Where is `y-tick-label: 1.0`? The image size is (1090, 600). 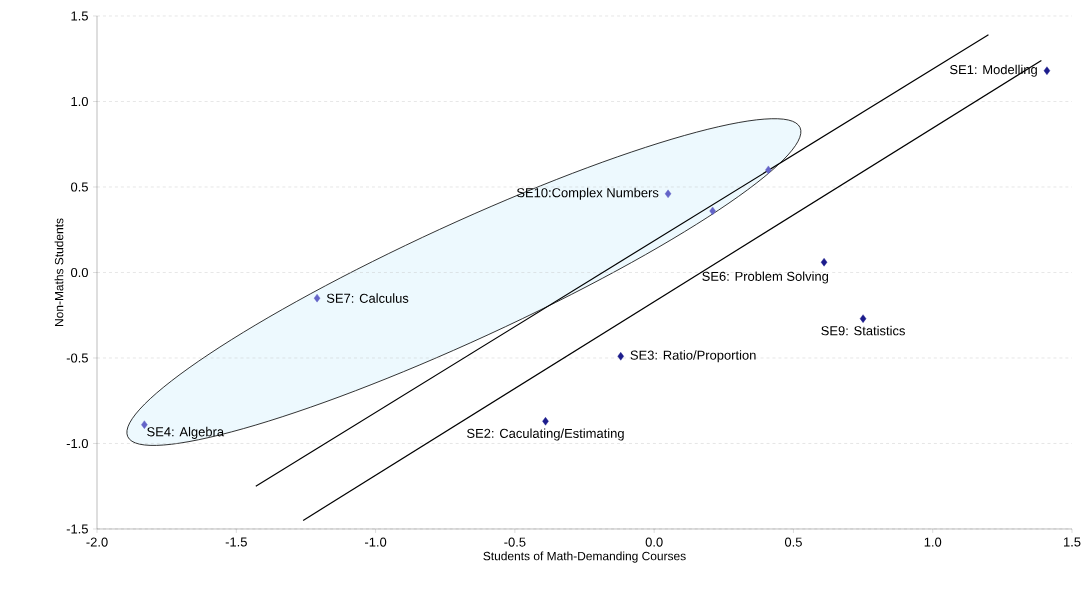 y-tick-label: 1.0 is located at coordinates (79, 101).